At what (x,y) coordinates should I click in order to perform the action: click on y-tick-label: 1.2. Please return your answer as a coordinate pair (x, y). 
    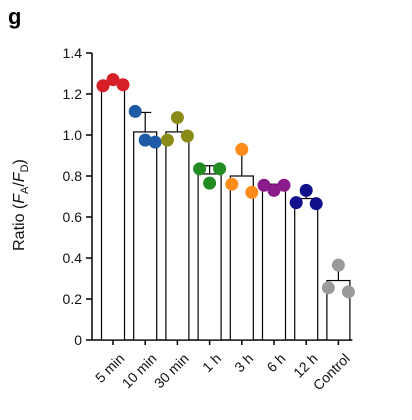
    Looking at the image, I should click on (73, 94).